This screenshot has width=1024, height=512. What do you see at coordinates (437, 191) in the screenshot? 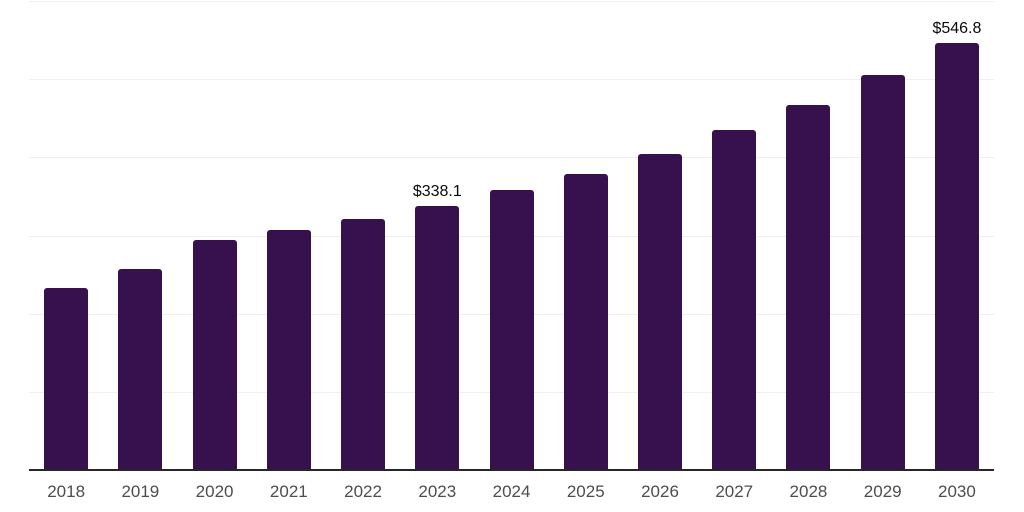
I see `bar-value-label-2023: $338.1` at bounding box center [437, 191].